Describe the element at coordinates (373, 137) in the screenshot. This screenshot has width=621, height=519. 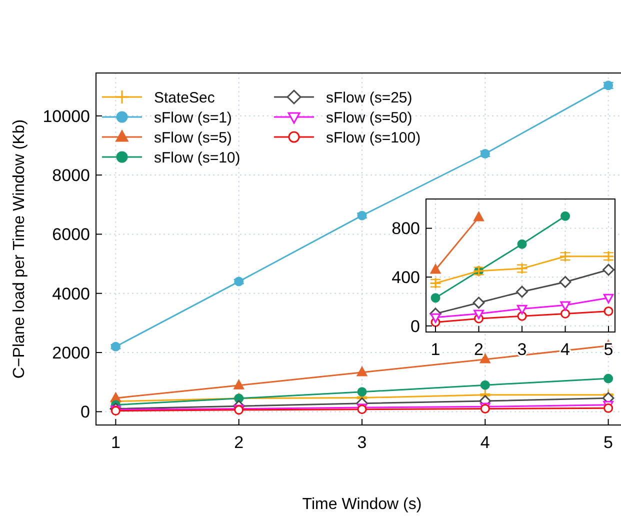
I see `legend-label: sFlow (s=100)` at that location.